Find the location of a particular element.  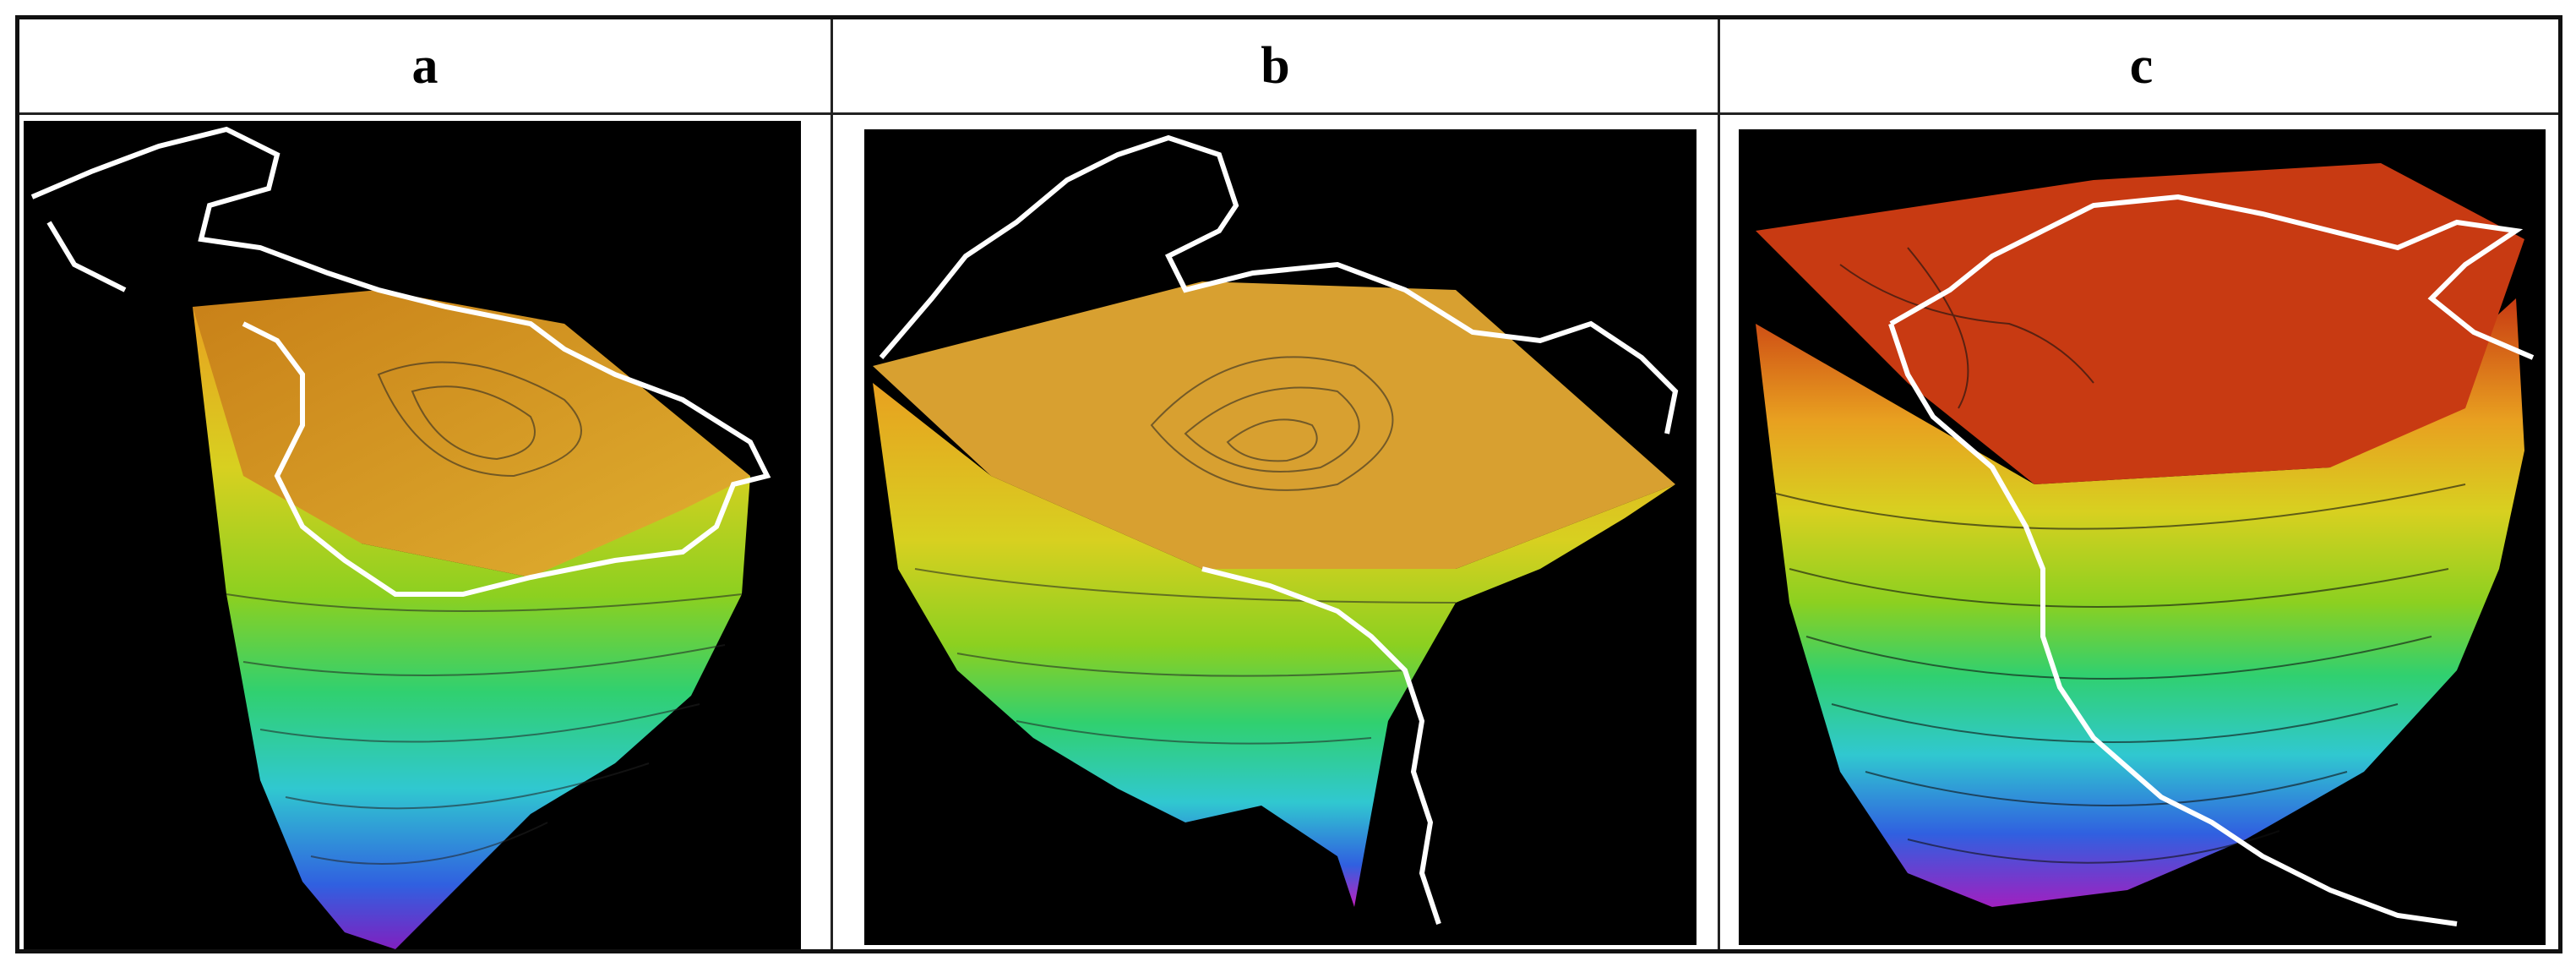

panel-a-top-surface is located at coordinates (471, 434).